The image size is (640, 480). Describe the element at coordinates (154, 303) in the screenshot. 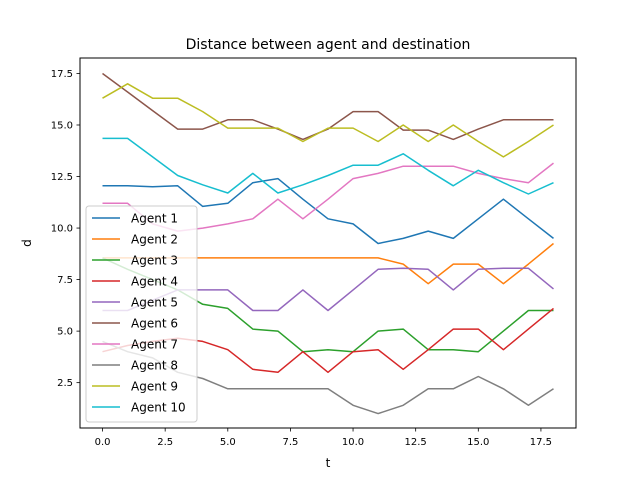

I see `legend-label-agent-5: Agent 5` at that location.